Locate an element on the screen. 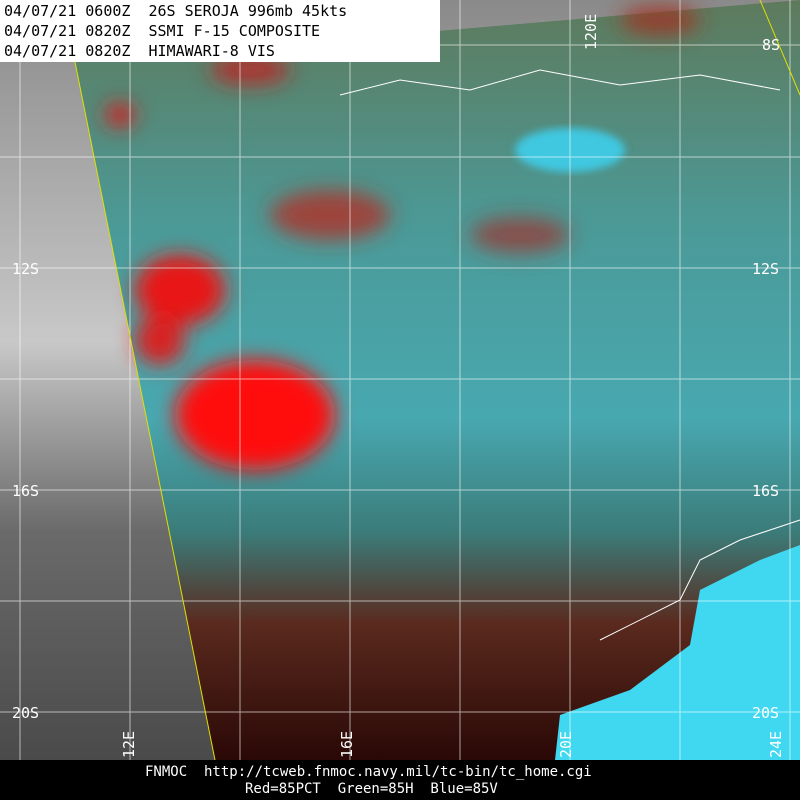  lon-label: 24E is located at coordinates (776, 744).